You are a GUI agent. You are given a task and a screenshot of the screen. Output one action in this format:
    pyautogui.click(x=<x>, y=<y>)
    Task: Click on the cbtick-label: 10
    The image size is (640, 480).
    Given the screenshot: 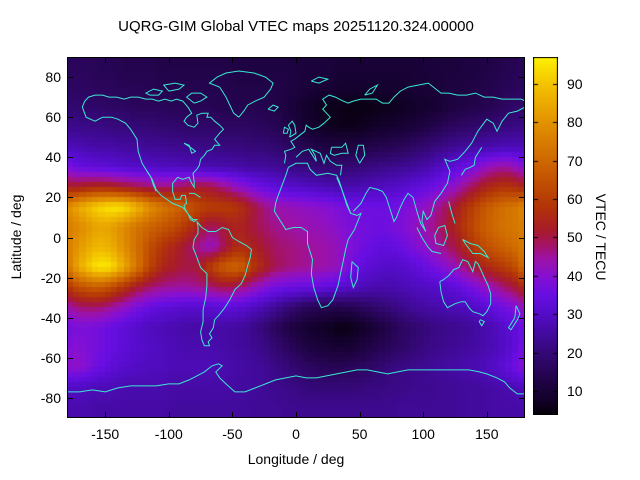 What is the action you would take?
    pyautogui.click(x=575, y=390)
    